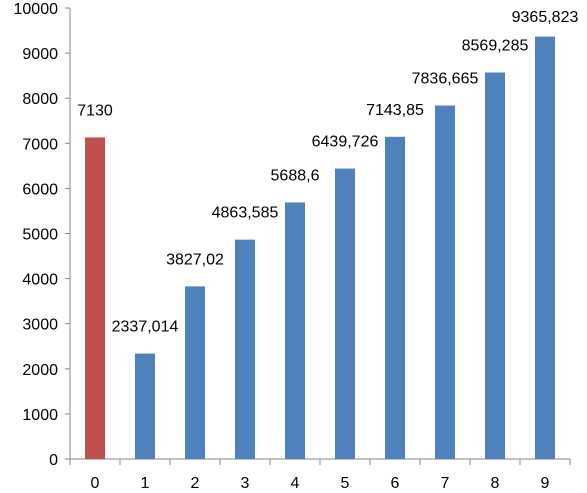 Image resolution: width=587 pixels, height=493 pixels. Describe the element at coordinates (495, 46) in the screenshot. I see `data-label: 8569,285` at that location.